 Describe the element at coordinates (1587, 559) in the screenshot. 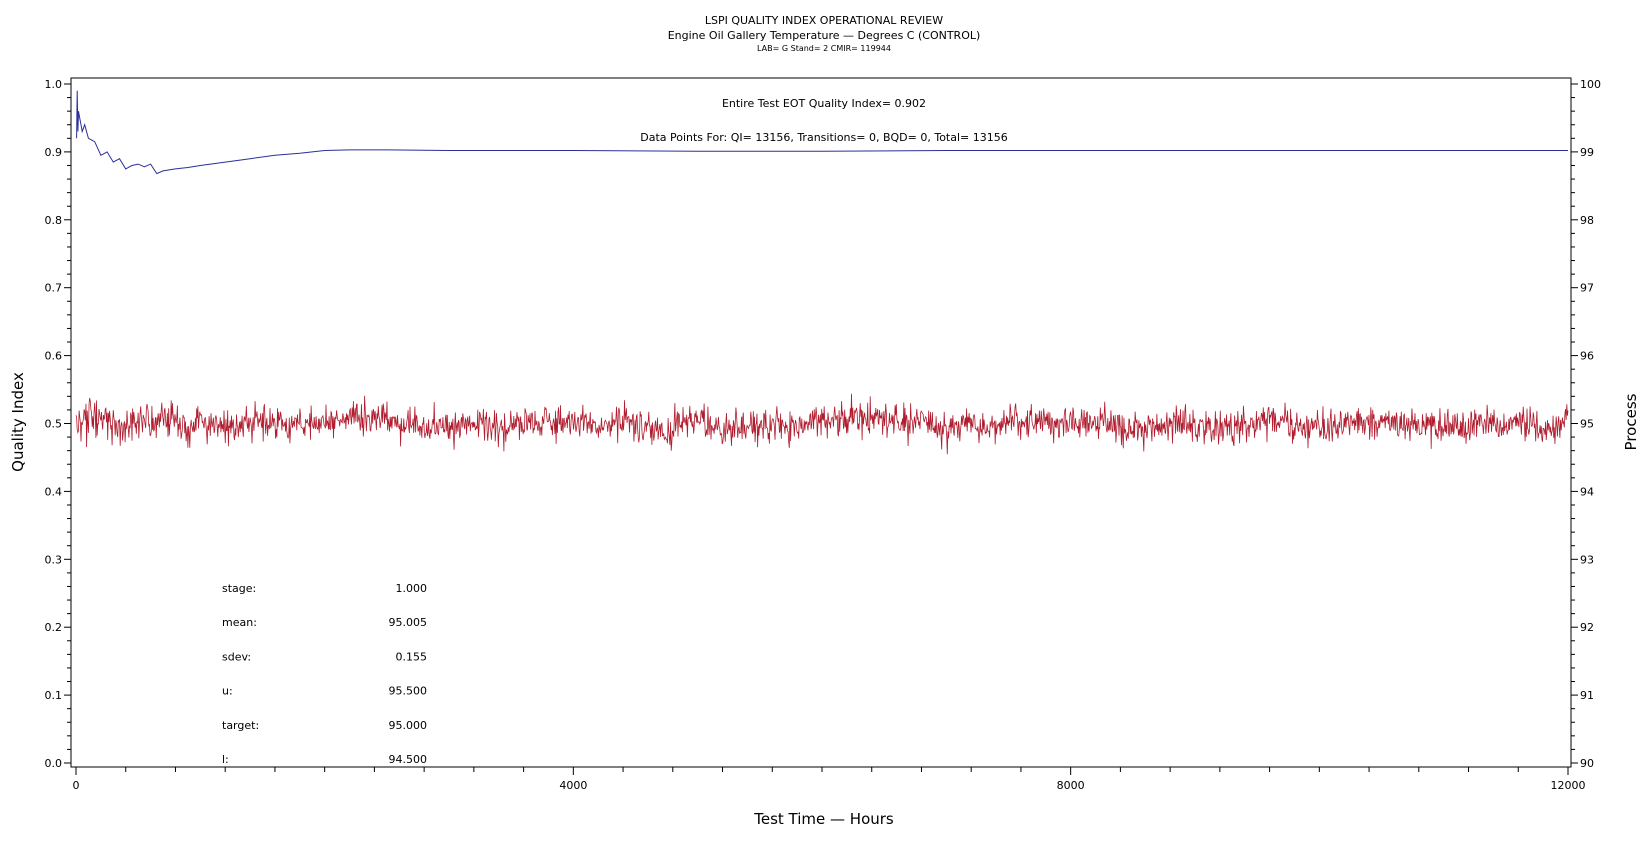

I see `y-right-tick-label: 93` at that location.